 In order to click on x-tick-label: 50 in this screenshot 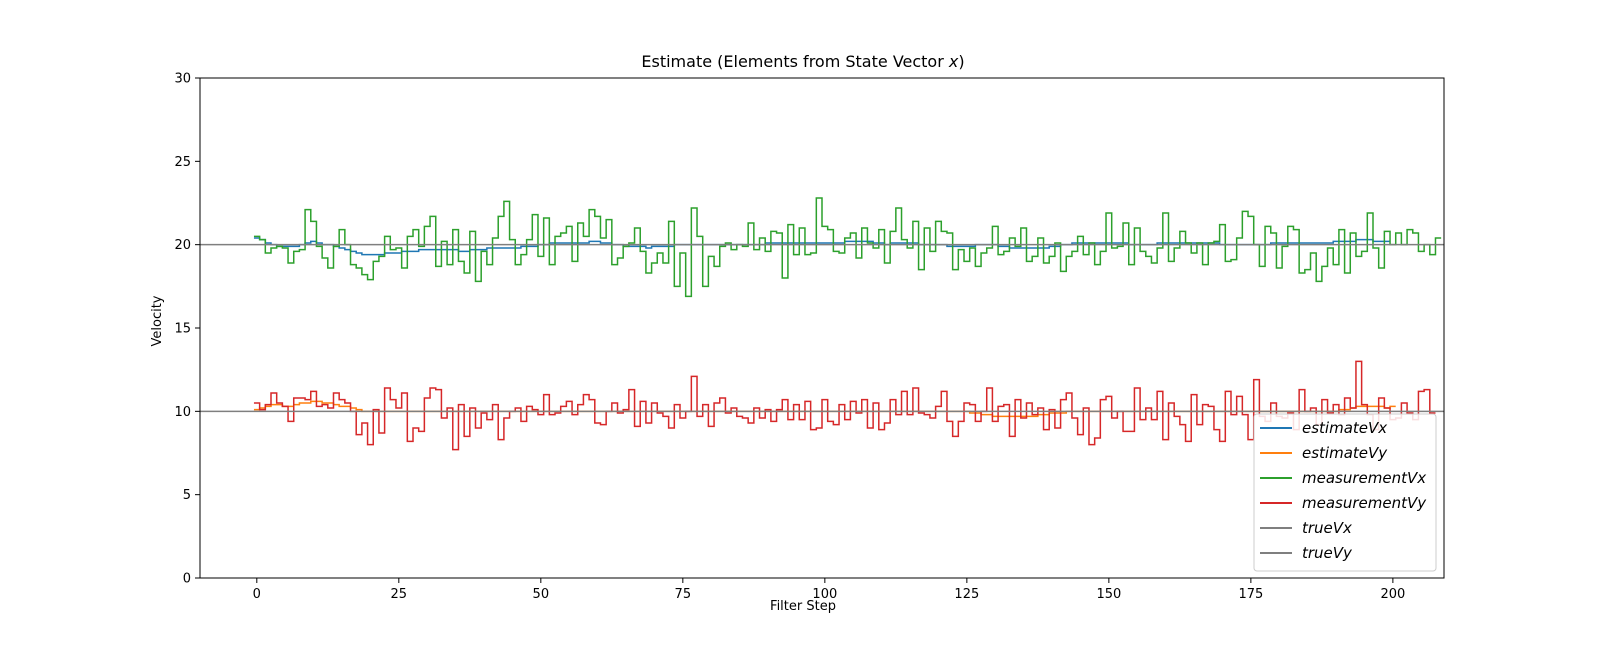, I will do `click(541, 594)`.